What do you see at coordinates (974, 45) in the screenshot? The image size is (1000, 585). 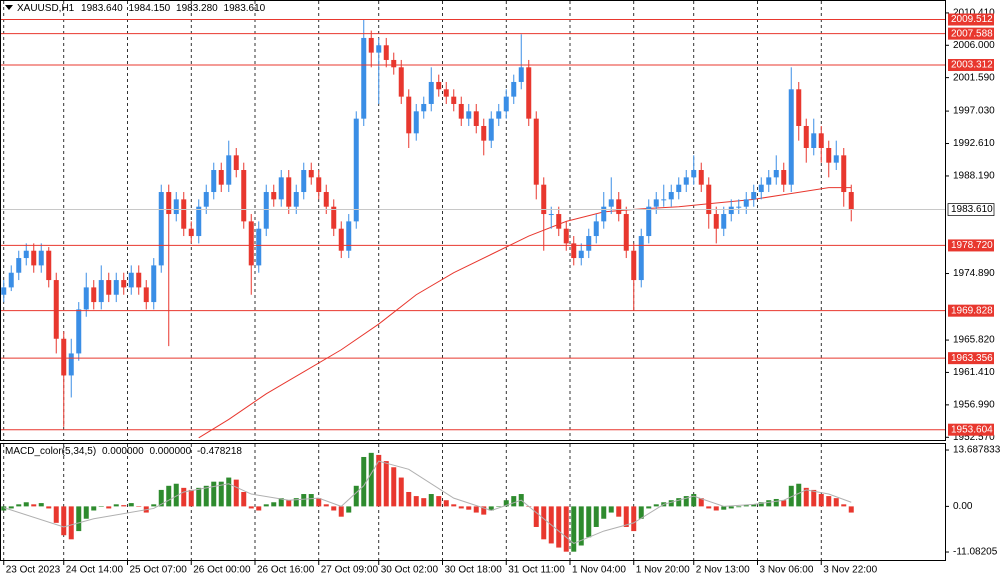 I see `y-tick-label: 2006.000` at bounding box center [974, 45].